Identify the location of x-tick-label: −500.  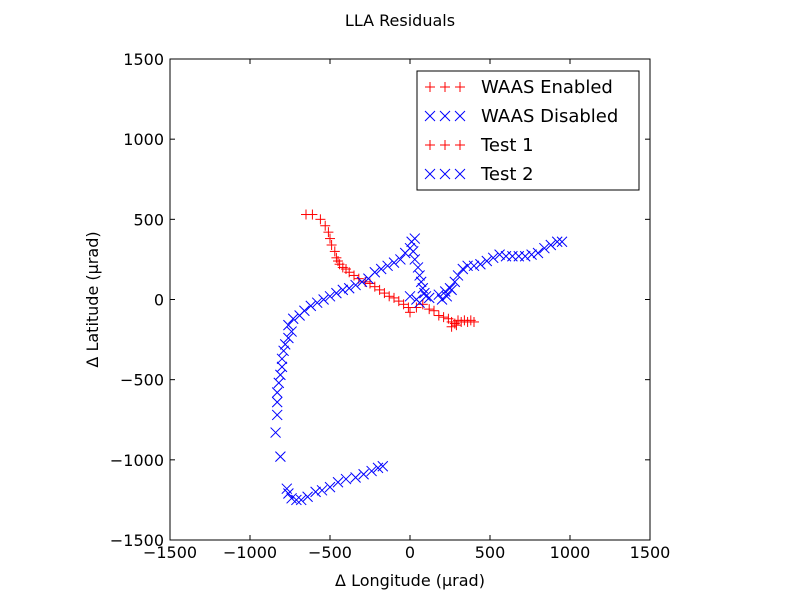
(330, 552).